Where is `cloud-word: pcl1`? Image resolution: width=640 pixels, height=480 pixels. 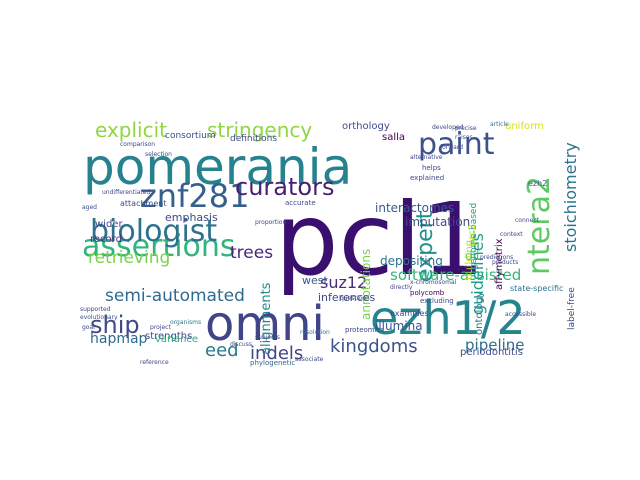 cloud-word: pcl1 is located at coordinates (380, 239).